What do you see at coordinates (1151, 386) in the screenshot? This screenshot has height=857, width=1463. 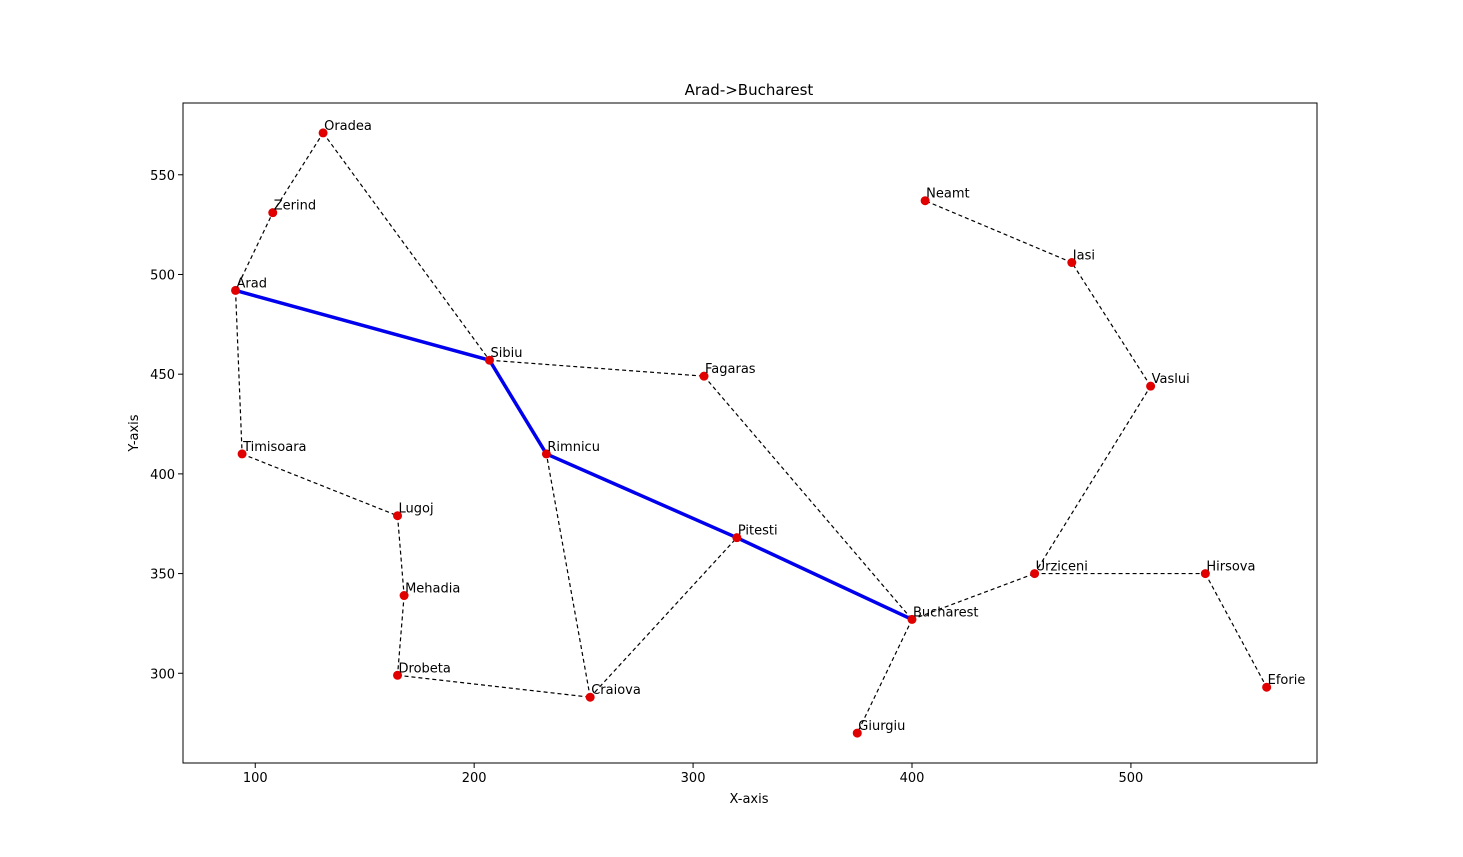 I see `node-point-vaslui` at bounding box center [1151, 386].